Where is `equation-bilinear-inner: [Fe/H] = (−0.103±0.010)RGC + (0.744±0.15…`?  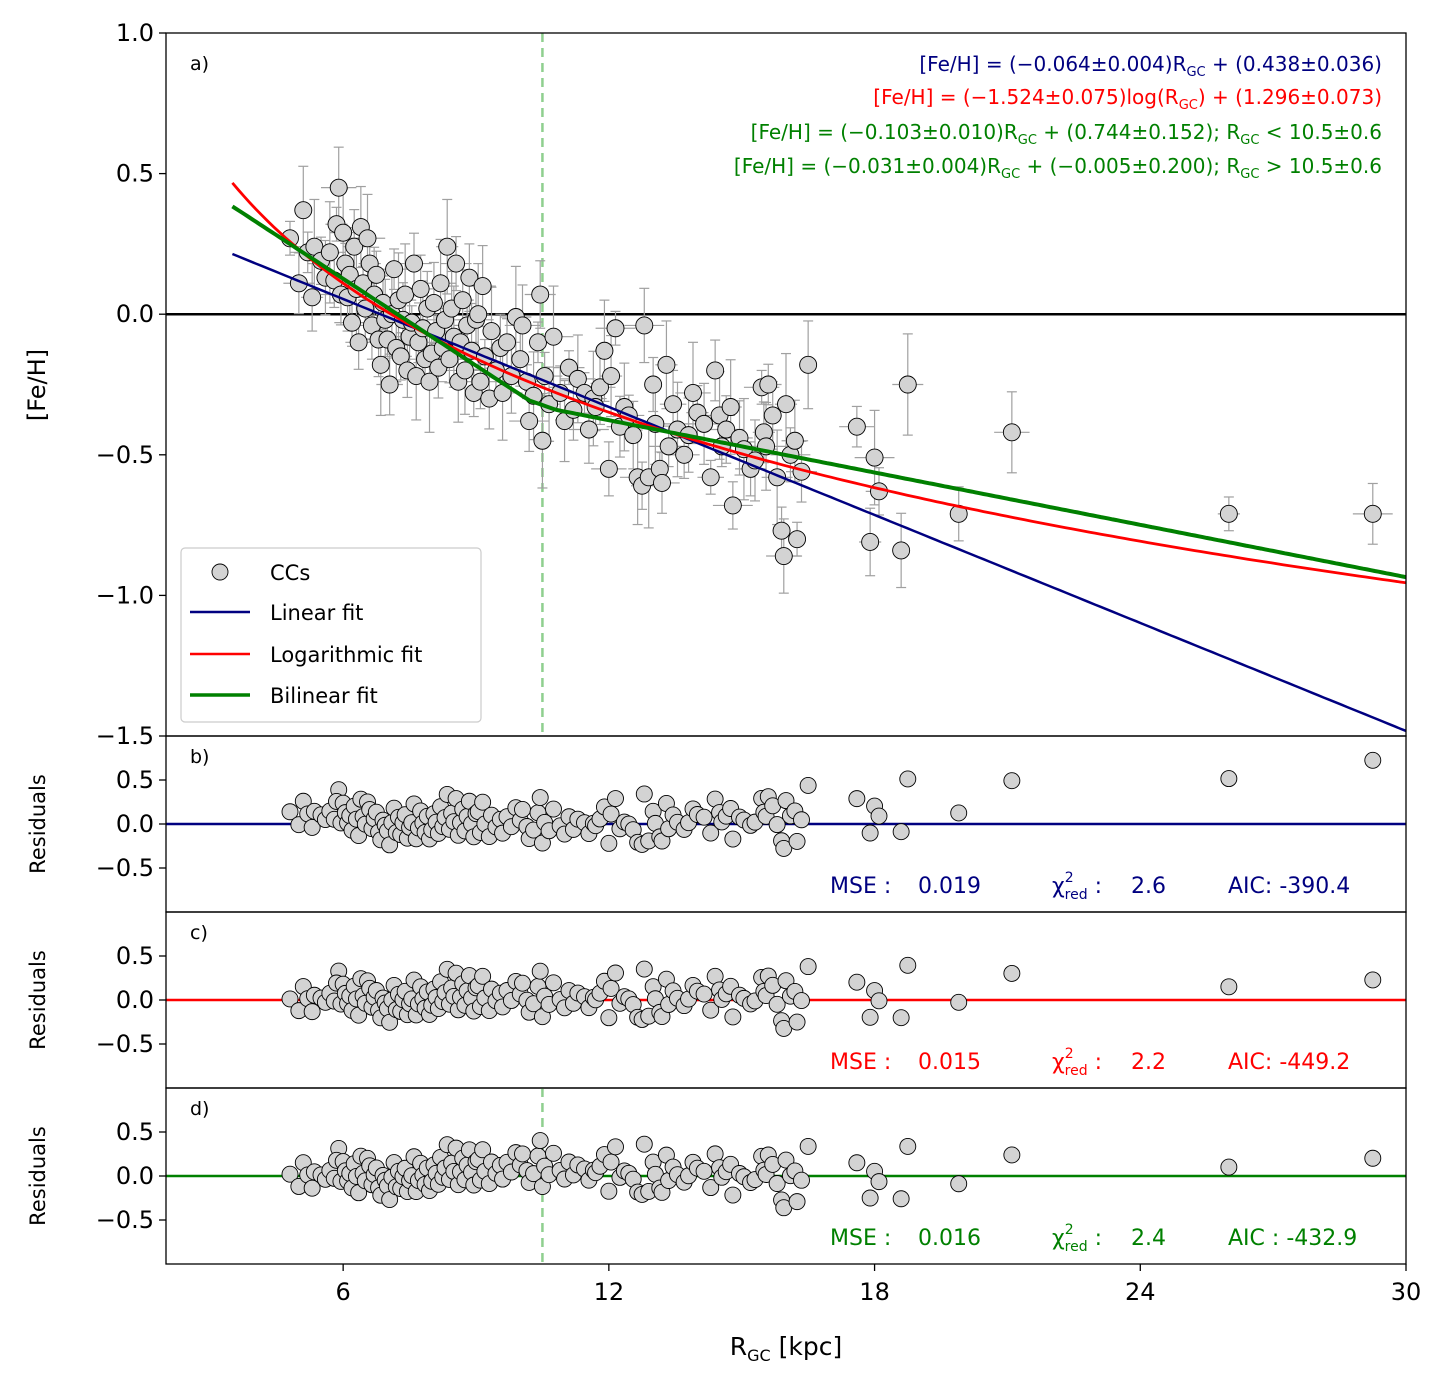
equation-bilinear-inner: [Fe/H] = (−0.103±0.010)RGC + (0.744±0.15… is located at coordinates (1066, 134).